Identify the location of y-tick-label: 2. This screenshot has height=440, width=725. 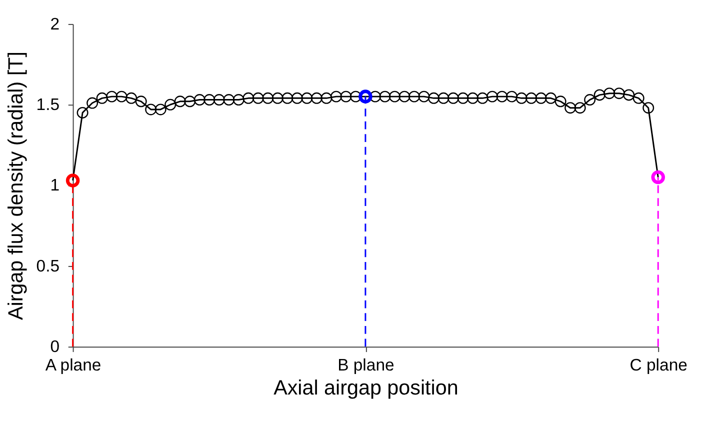
(55, 24).